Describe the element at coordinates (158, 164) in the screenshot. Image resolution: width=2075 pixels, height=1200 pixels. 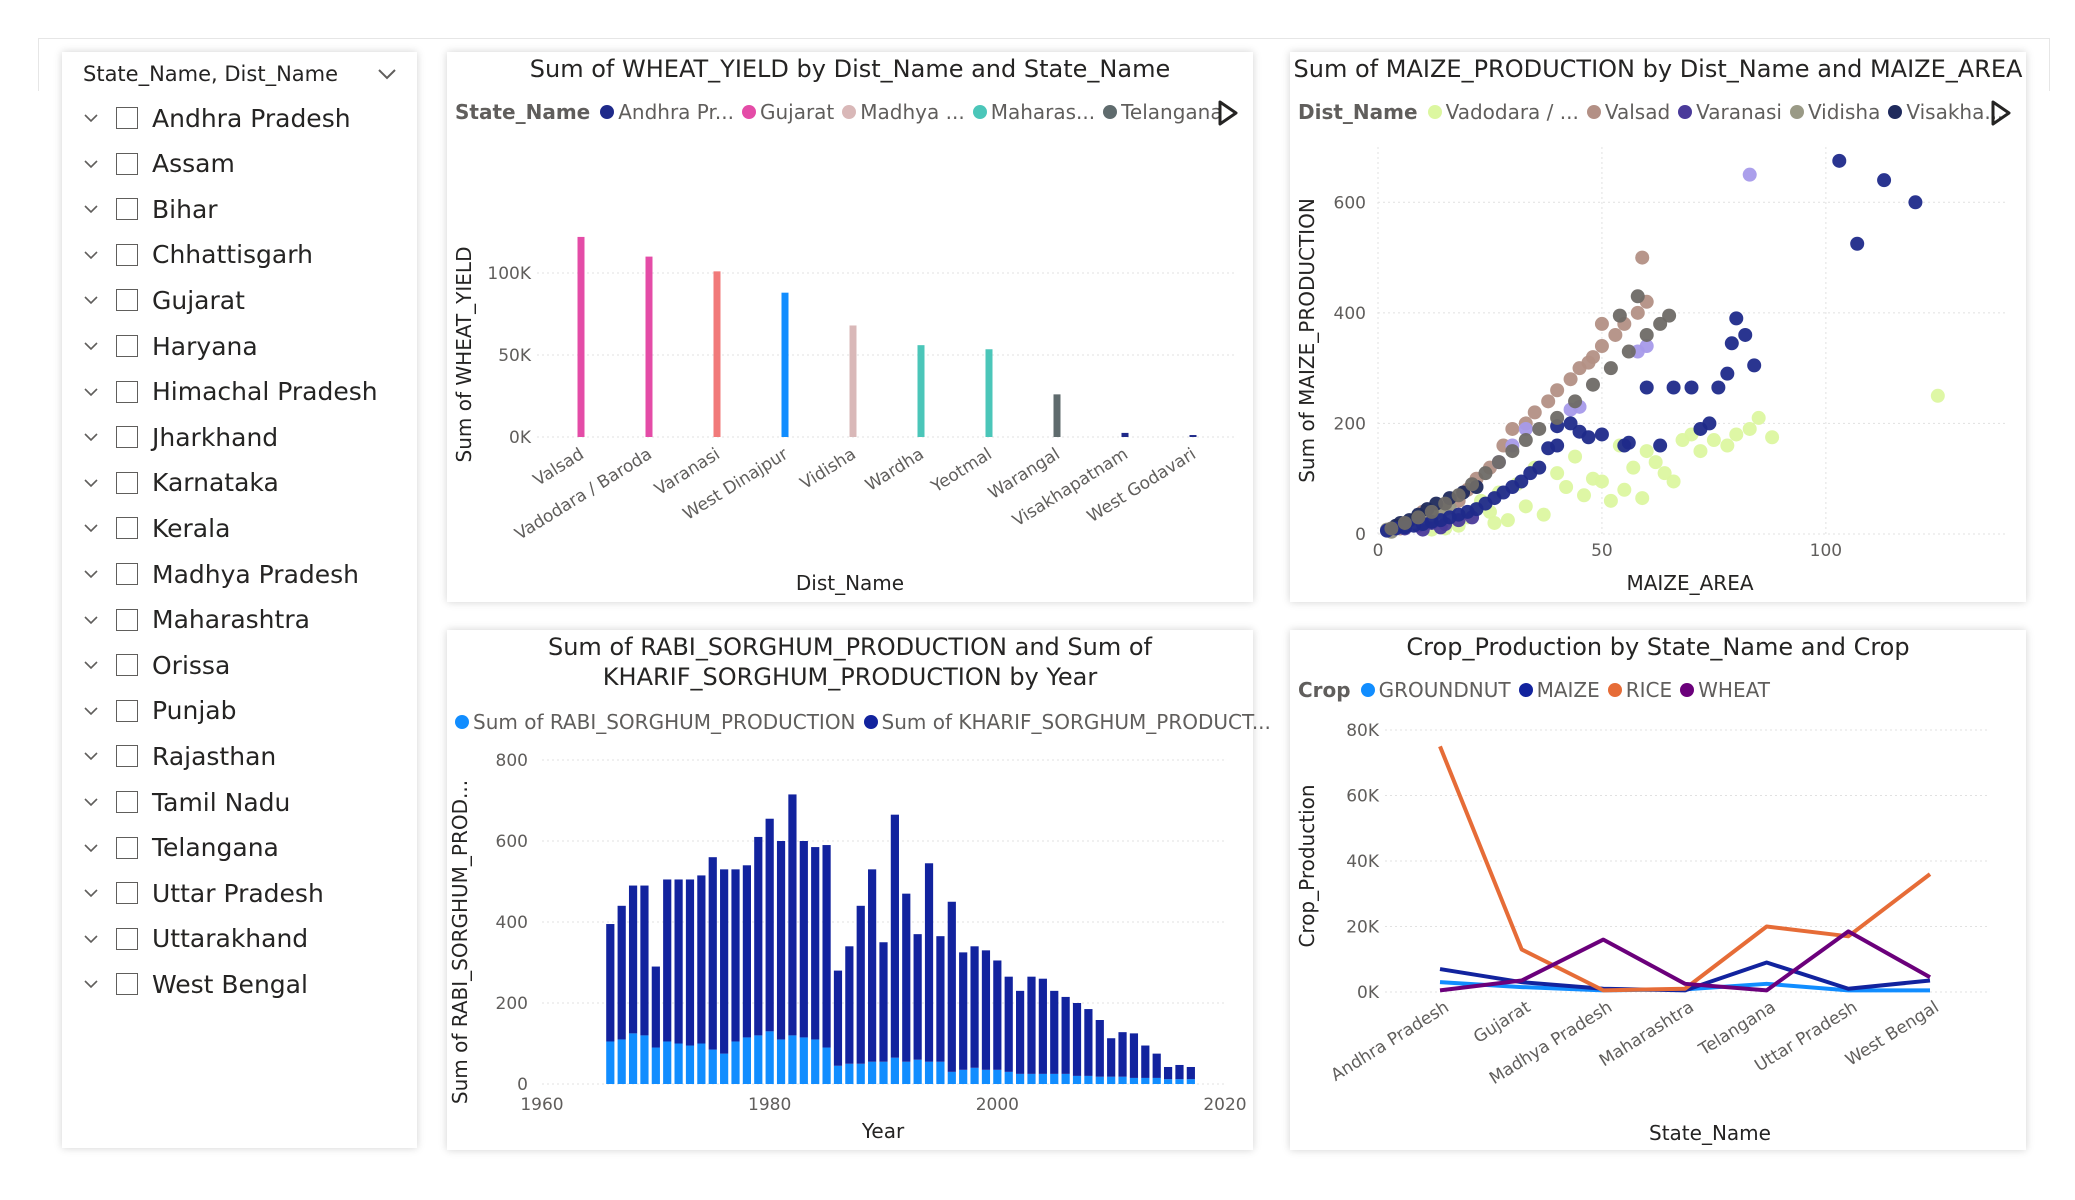
I see `slicer-item: Assam` at that location.